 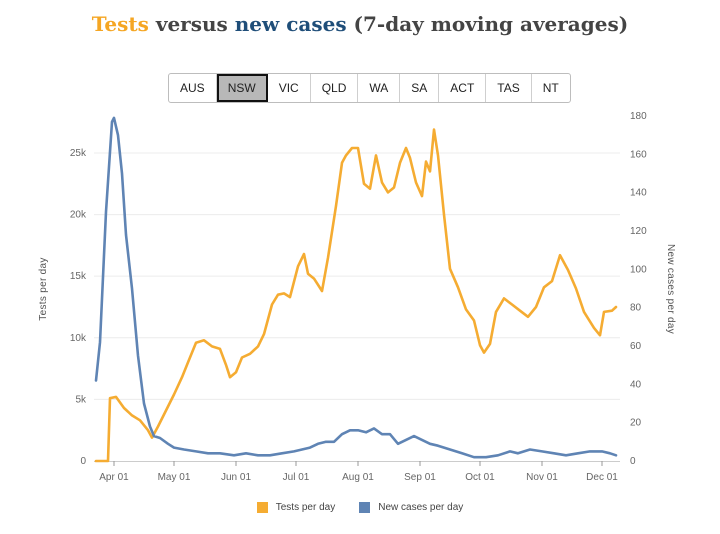 What do you see at coordinates (289, 88) in the screenshot?
I see `tab-vic: VIC` at bounding box center [289, 88].